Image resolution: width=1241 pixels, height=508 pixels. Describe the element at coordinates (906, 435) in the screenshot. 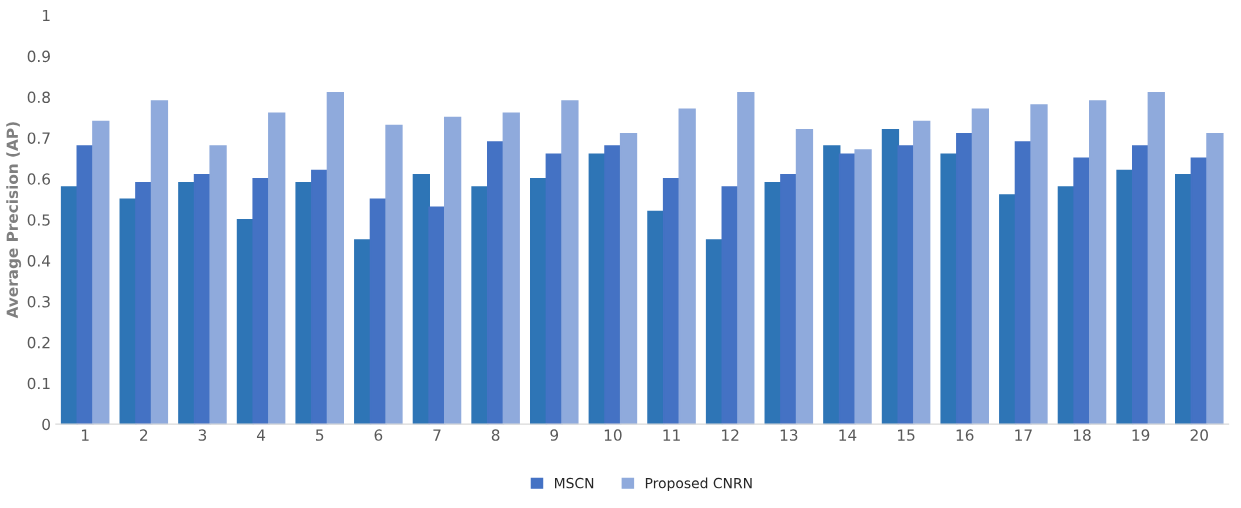

I see `x-tick-label: 15` at that location.